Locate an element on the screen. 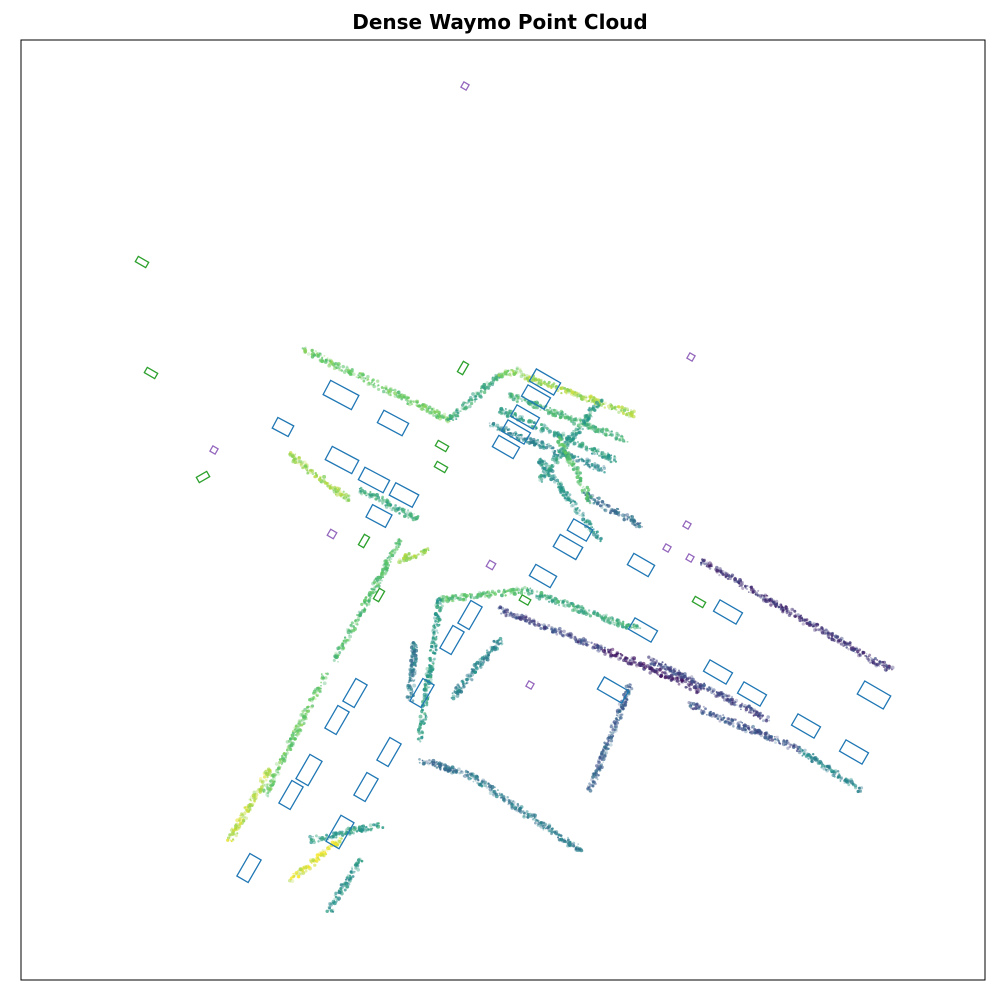 This screenshot has width=1000, height=1000. point-segment is located at coordinates (797, 615).